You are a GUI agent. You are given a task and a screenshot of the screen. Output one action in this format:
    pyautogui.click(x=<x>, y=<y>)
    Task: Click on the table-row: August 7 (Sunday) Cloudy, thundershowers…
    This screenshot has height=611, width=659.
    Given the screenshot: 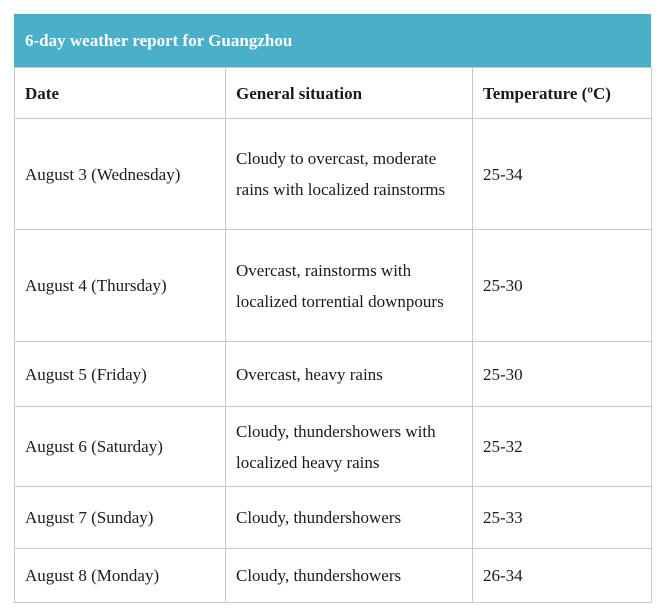 What is the action you would take?
    pyautogui.click(x=333, y=517)
    